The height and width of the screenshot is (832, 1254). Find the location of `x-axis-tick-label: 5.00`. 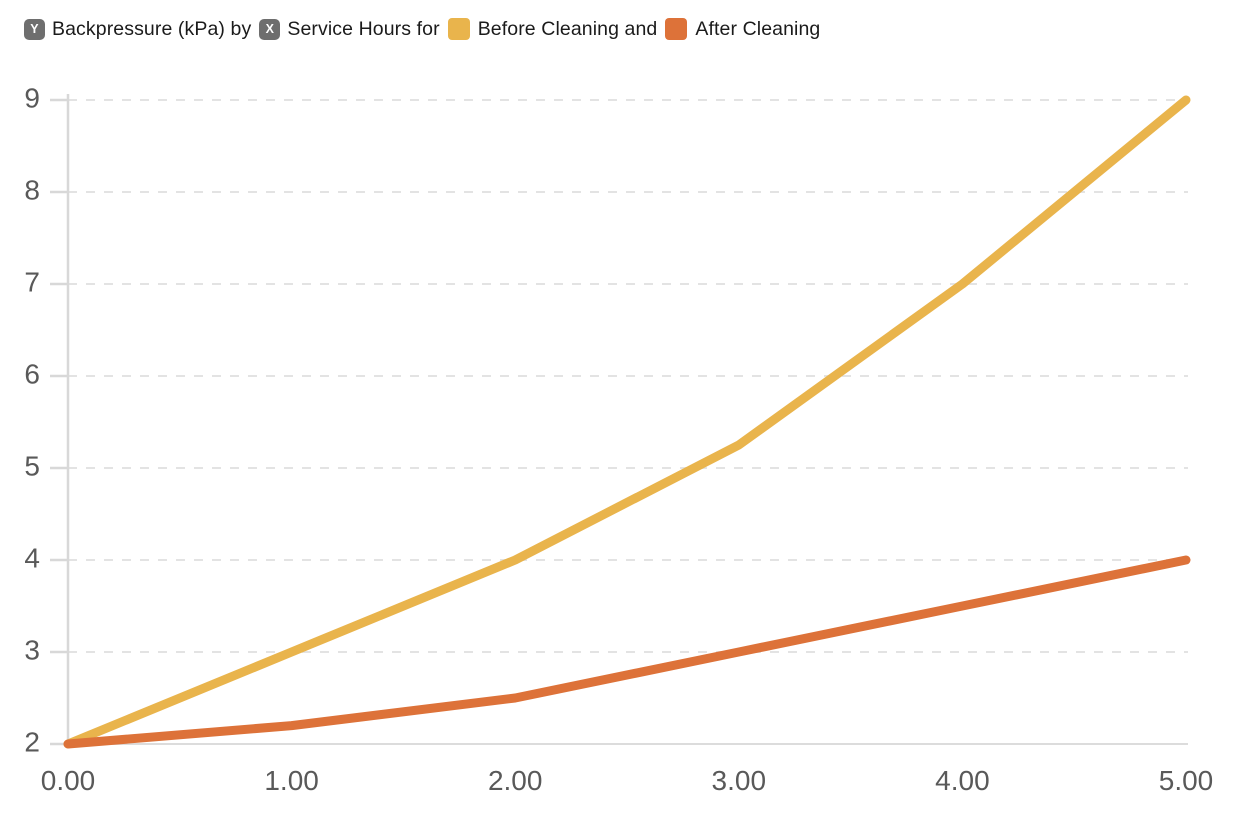

x-axis-tick-label: 5.00 is located at coordinates (1186, 780).